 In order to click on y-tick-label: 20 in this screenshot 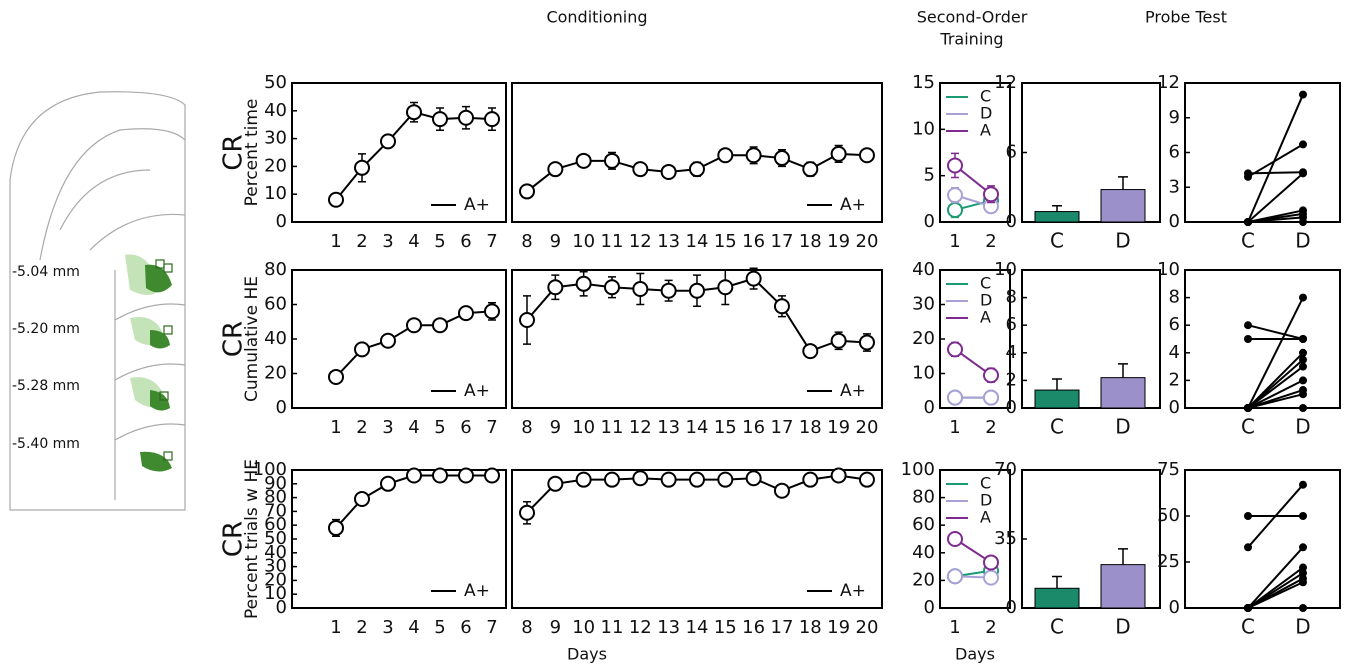, I will do `click(923, 338)`.